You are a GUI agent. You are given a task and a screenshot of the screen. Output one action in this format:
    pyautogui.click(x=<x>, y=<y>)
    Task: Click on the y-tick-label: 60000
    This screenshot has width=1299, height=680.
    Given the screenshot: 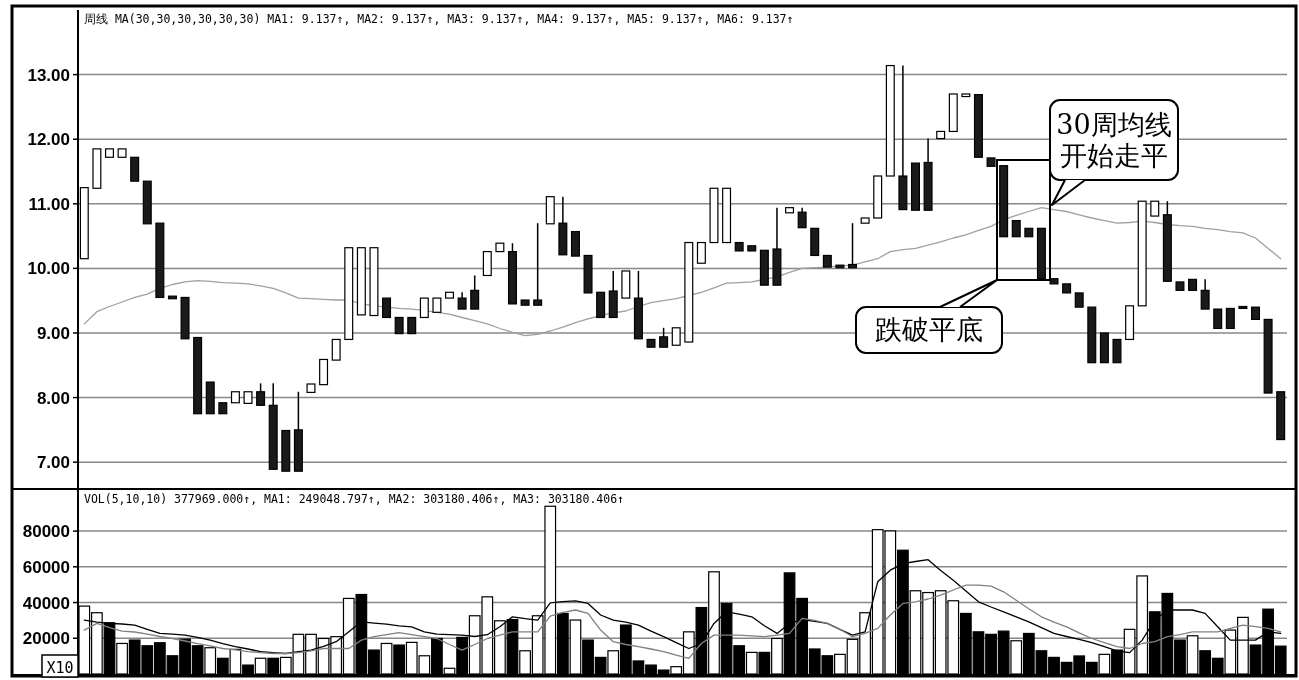 What is the action you would take?
    pyautogui.click(x=46, y=567)
    